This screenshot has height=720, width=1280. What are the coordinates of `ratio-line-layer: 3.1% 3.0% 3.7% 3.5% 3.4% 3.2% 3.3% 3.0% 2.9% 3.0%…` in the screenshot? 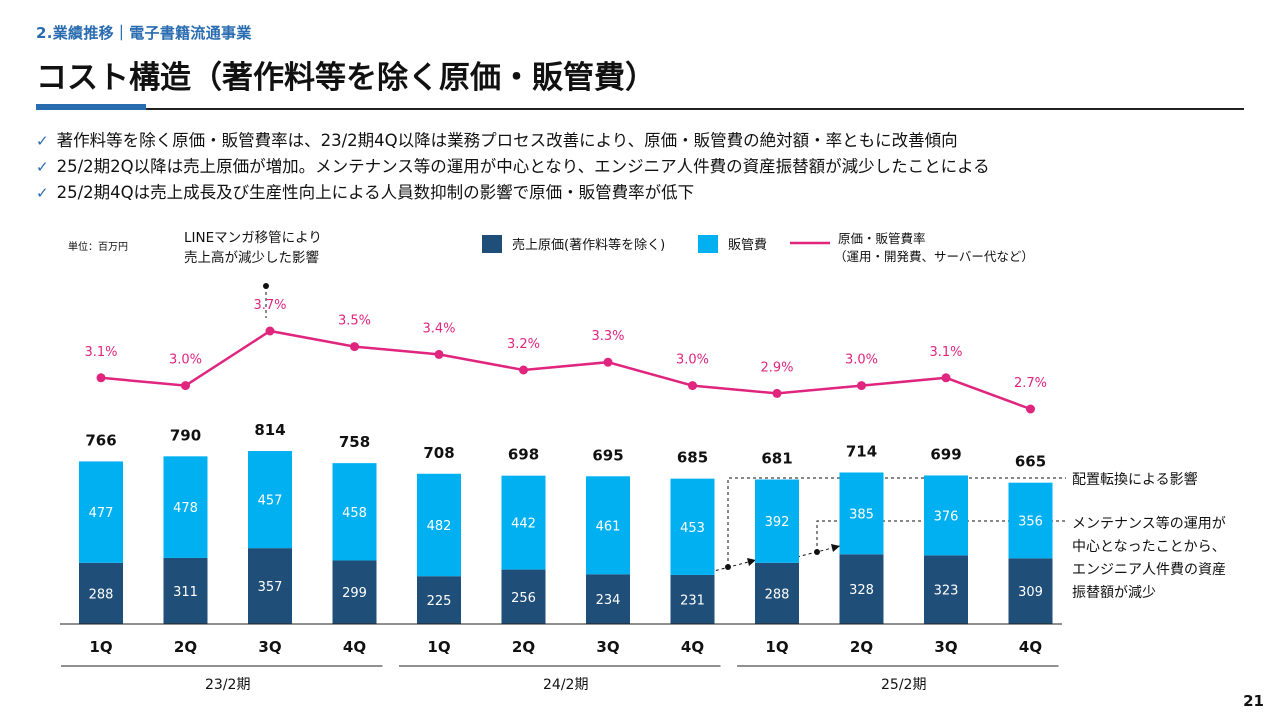 It's located at (565, 356).